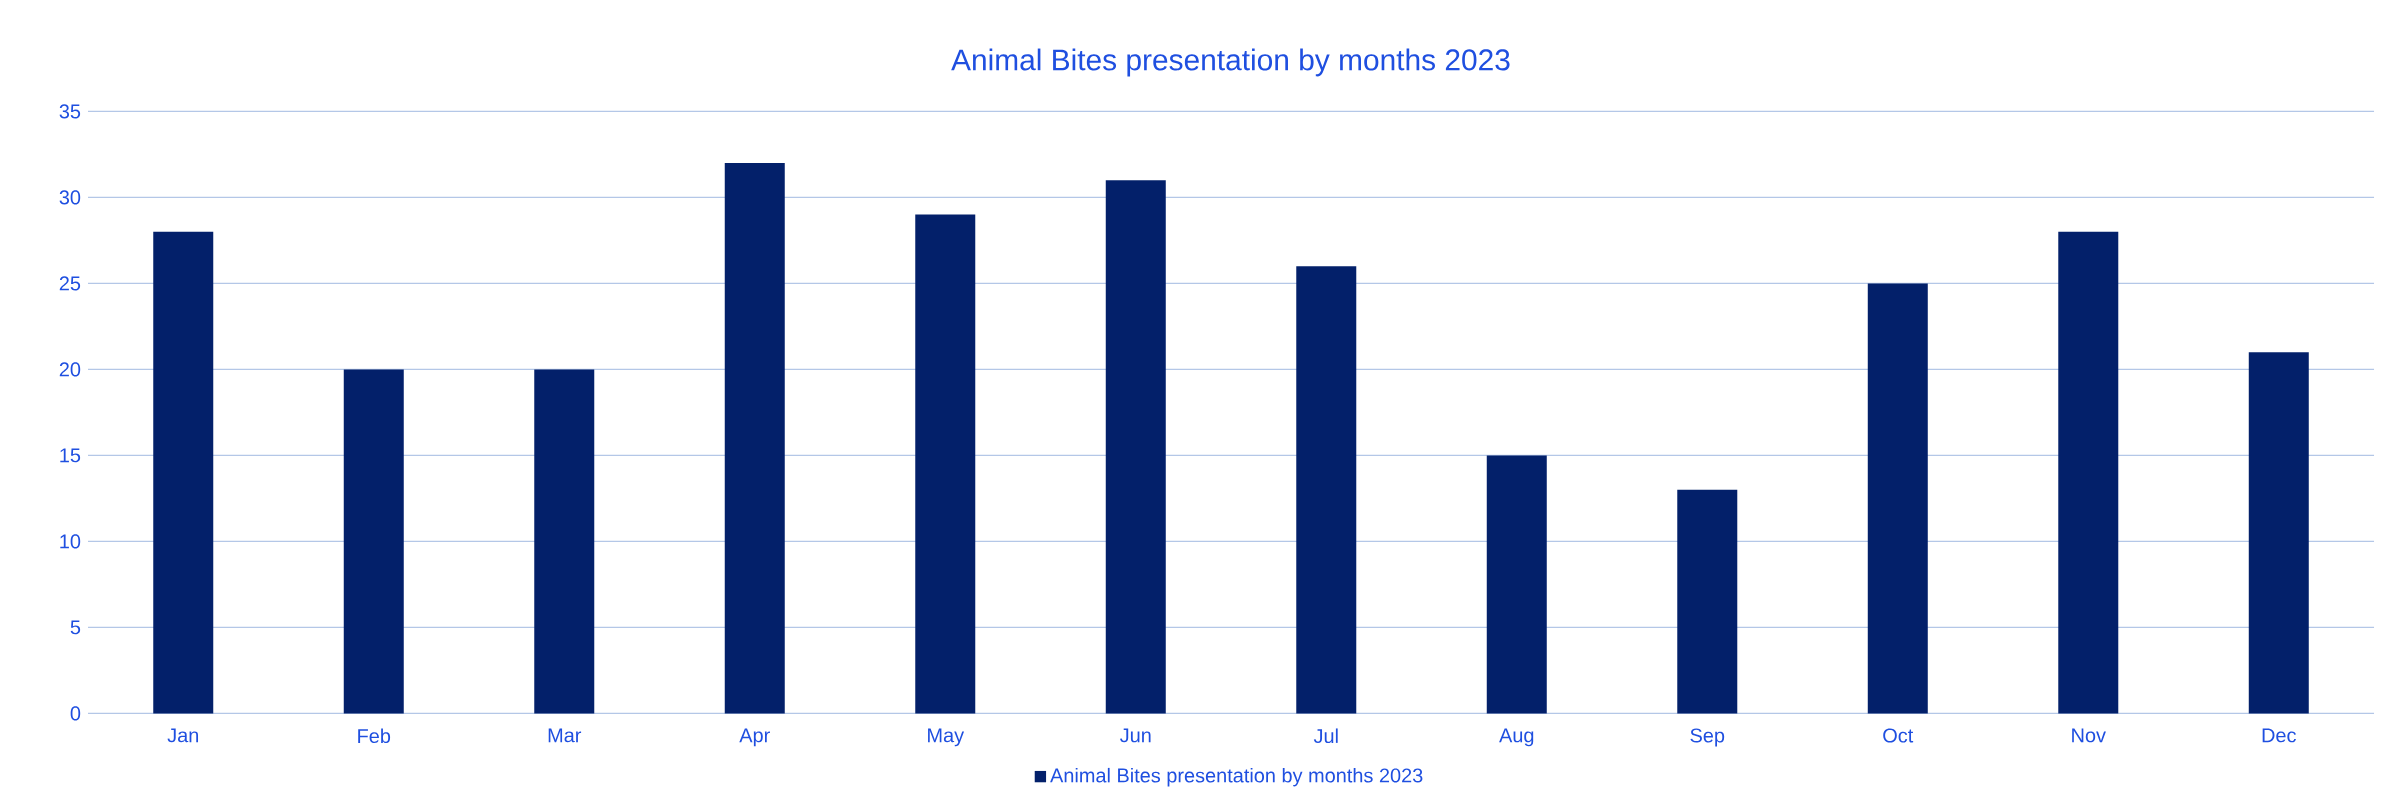  I want to click on x-tick-label: Feb, so click(374, 736).